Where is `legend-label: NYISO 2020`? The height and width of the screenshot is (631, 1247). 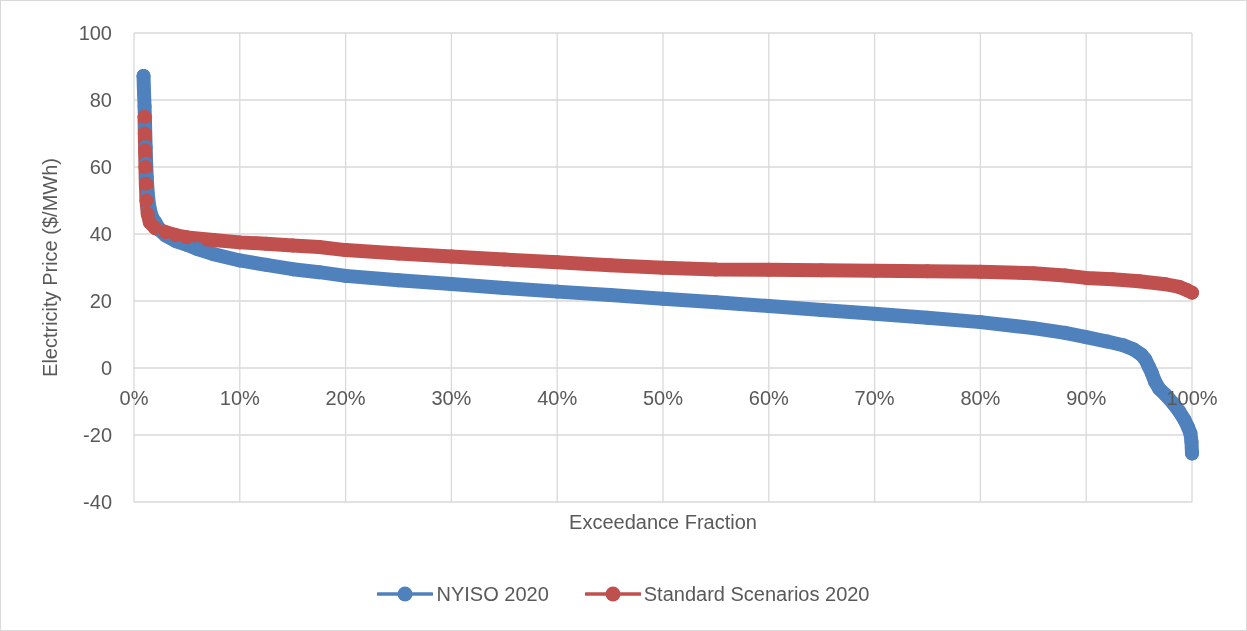
legend-label: NYISO 2020 is located at coordinates (492, 593).